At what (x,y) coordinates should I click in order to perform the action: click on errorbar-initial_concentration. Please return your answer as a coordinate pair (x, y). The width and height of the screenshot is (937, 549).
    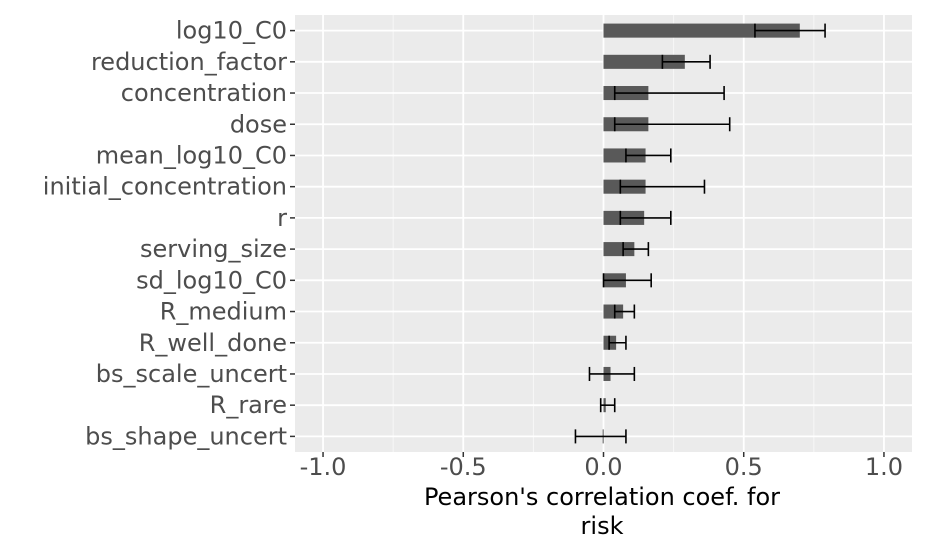
    Looking at the image, I should click on (662, 186).